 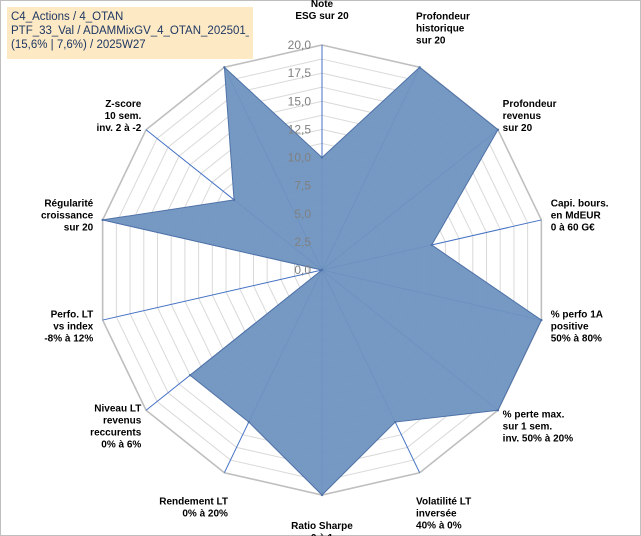 What do you see at coordinates (300, 45) in the screenshot?
I see `radial-tick-label: 20,0` at bounding box center [300, 45].